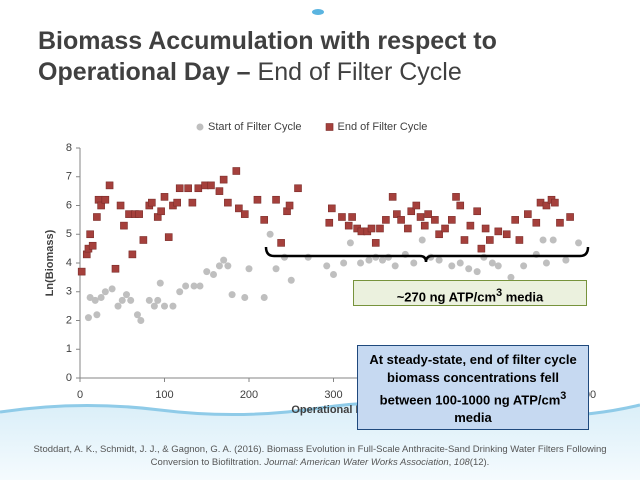 The width and height of the screenshot is (640, 480). Describe the element at coordinates (470, 293) in the screenshot. I see `bracket-label: ~270 ng ATP/cm3 media` at that location.